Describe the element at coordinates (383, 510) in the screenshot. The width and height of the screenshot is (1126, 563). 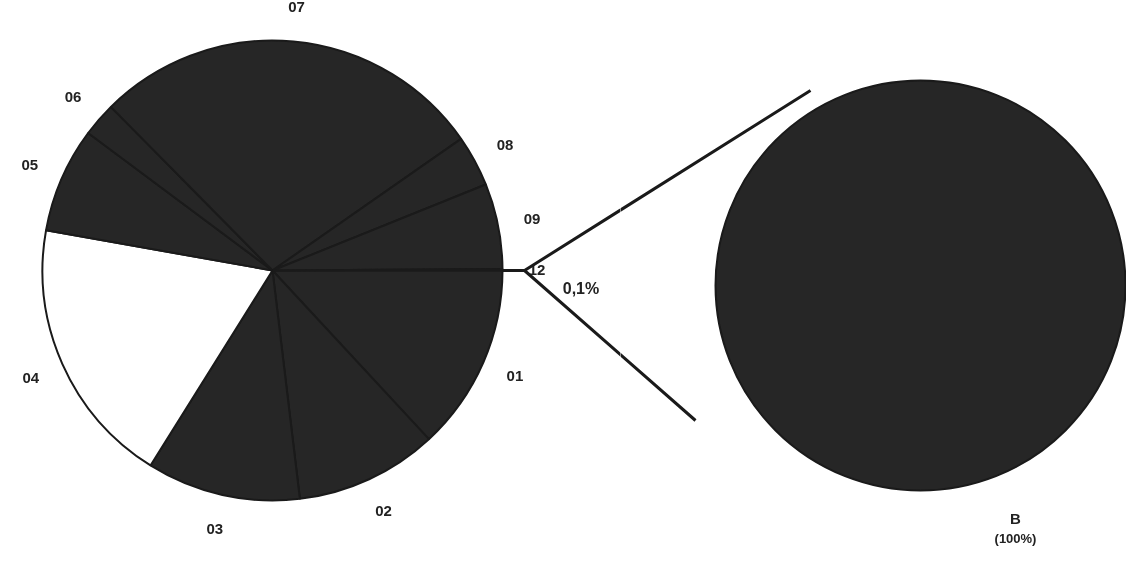
I see `slice-label: 02` at that location.